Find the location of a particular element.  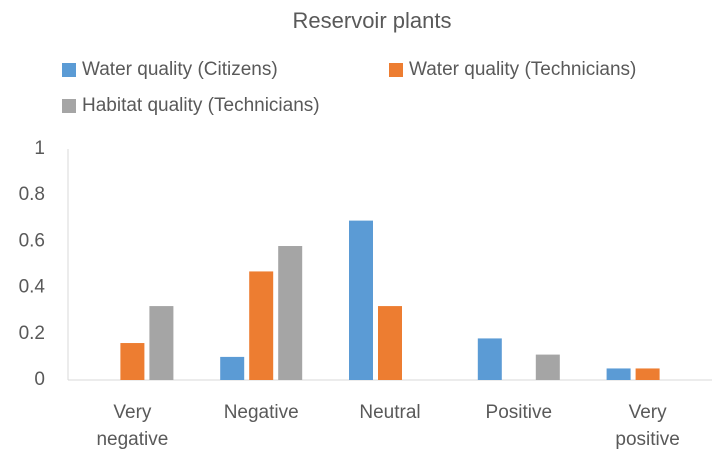

chart-title: Reservoir plants is located at coordinates (372, 20).